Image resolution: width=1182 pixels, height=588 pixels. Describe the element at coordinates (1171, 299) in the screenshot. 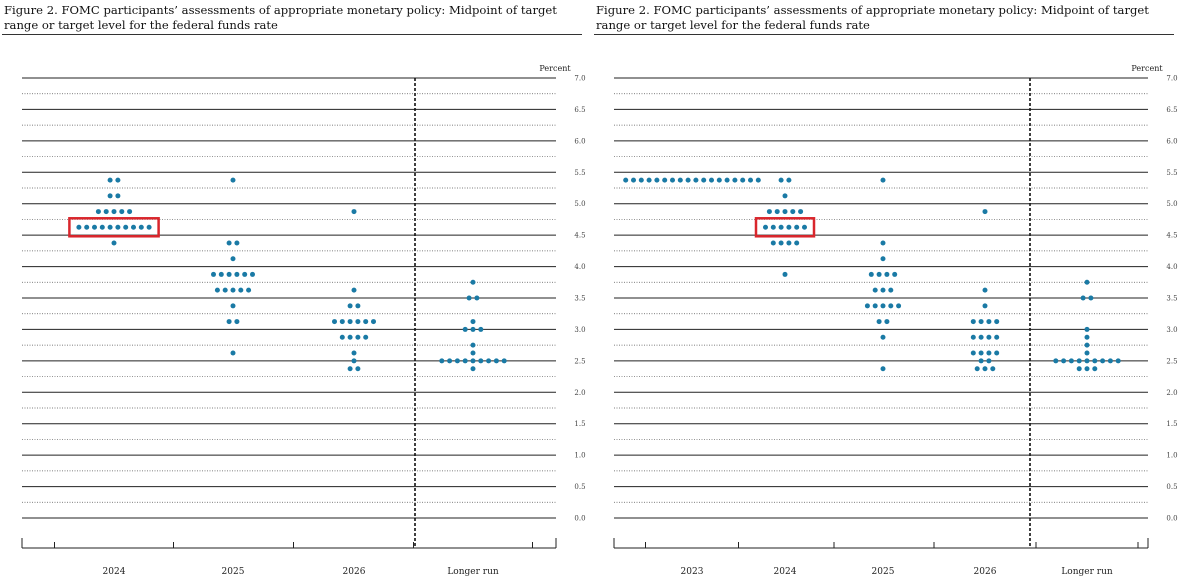

I see `y-tick-label: 3.5` at that location.